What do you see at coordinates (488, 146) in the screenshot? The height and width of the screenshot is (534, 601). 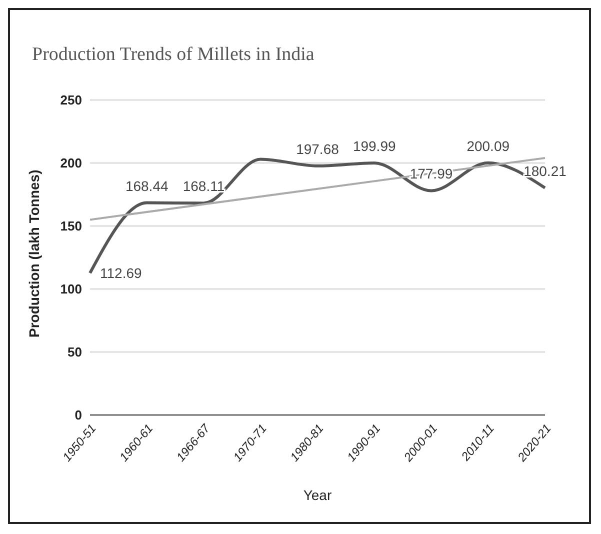 I see `data-label: 200.09` at bounding box center [488, 146].